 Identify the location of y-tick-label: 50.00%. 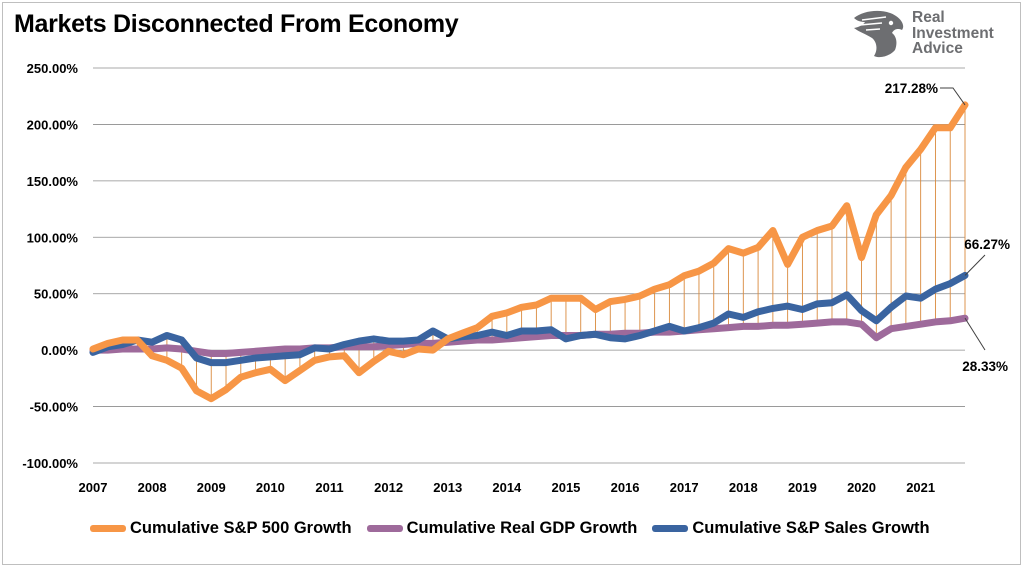
(56, 294).